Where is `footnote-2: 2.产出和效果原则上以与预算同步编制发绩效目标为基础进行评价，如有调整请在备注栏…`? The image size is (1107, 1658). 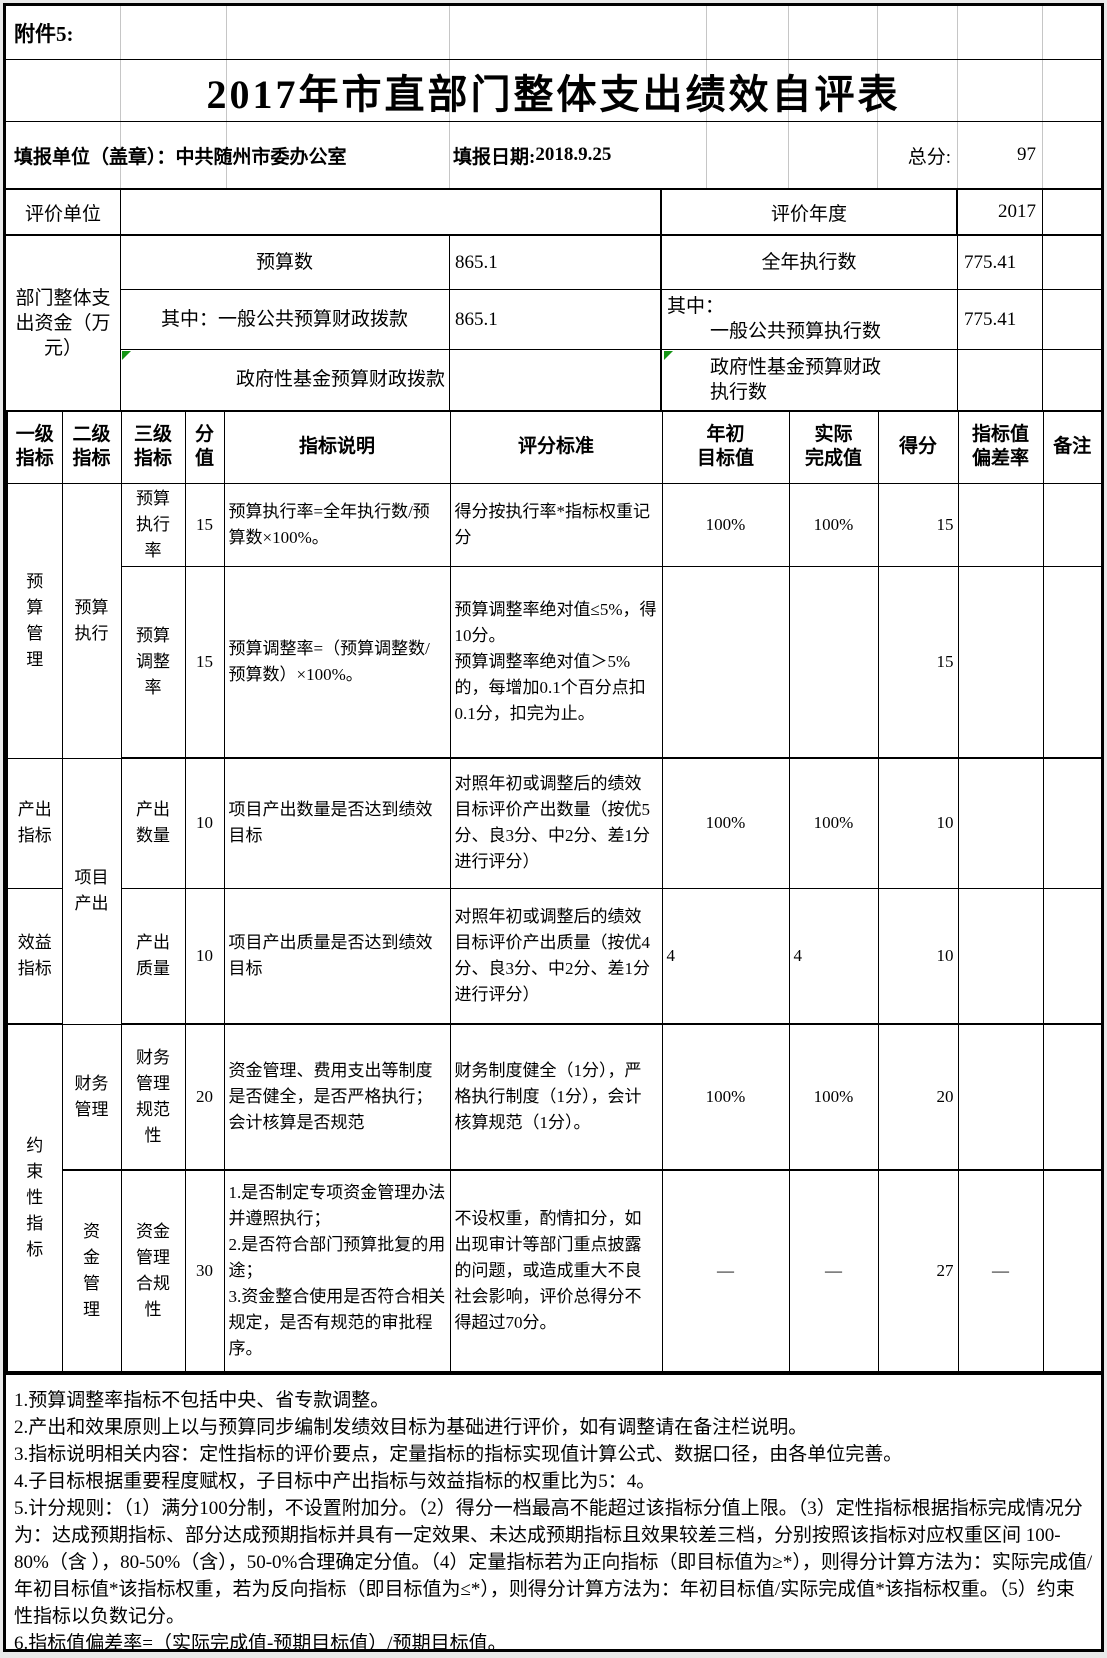
footnote-2: 2.产出和效果原则上以与预算同步编制发绩效目标为基础进行评价，如有调整请在备注栏… is located at coordinates (411, 1427).